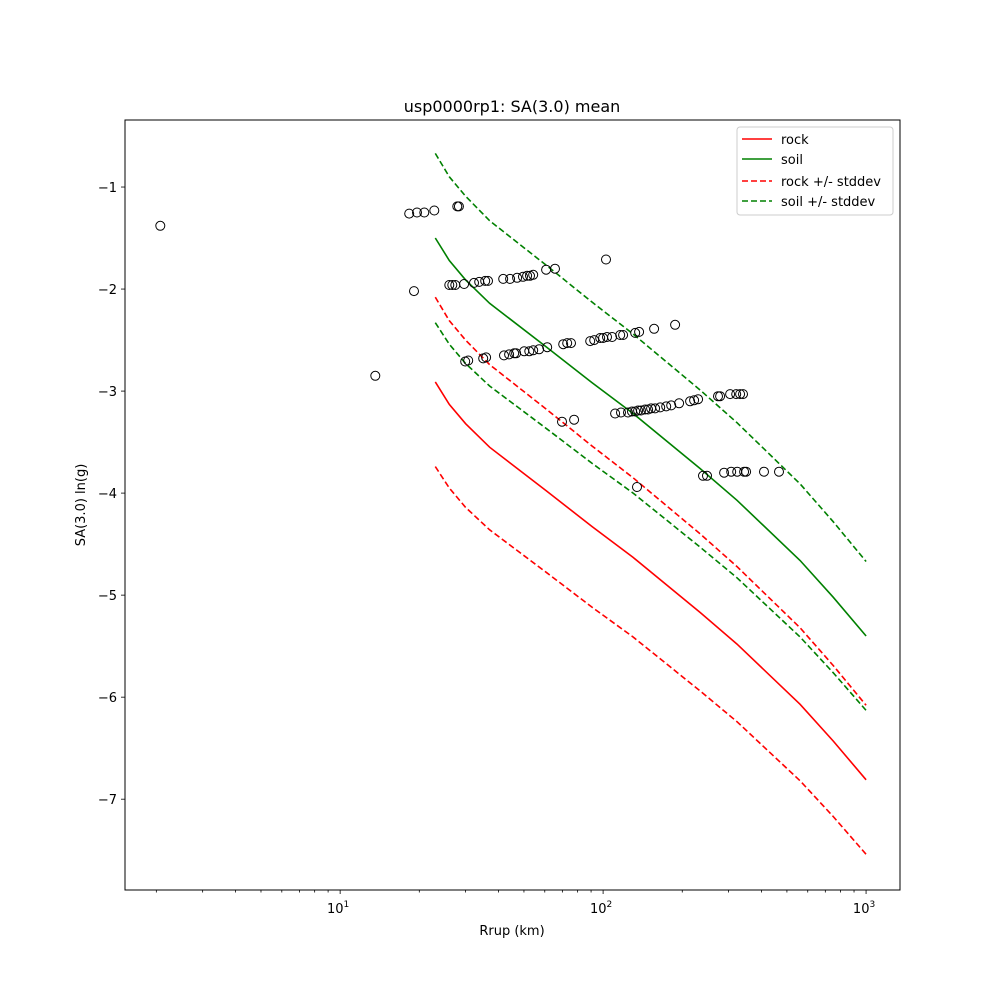  Describe the element at coordinates (107, 596) in the screenshot. I see `y-tick-label: −5` at that location.